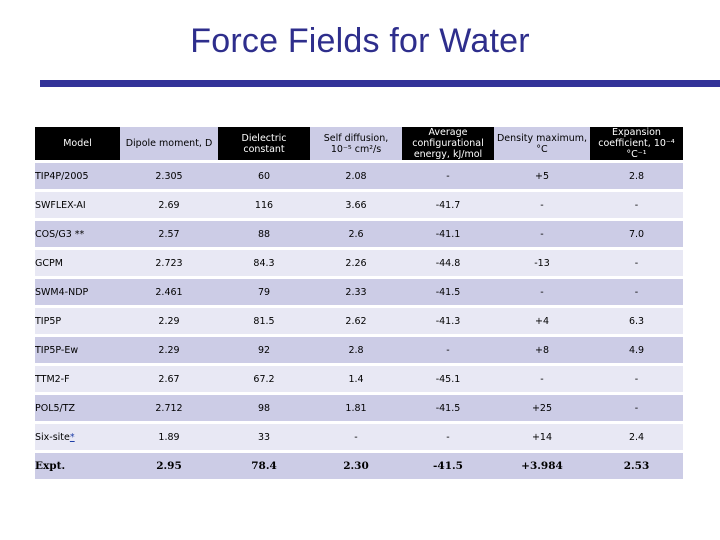 This screenshot has height=540, width=720. I want to click on cell-density-max: +14, so click(542, 437).